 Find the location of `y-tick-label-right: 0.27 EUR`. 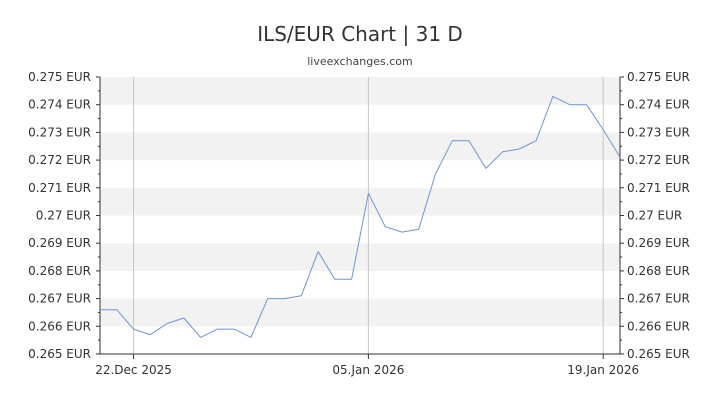

y-tick-label-right: 0.27 EUR is located at coordinates (654, 216).